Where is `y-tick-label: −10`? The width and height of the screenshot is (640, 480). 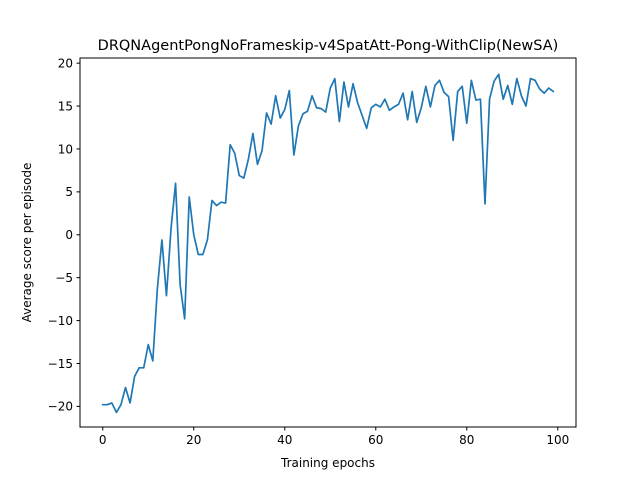 y-tick-label: −10 is located at coordinates (60, 321).